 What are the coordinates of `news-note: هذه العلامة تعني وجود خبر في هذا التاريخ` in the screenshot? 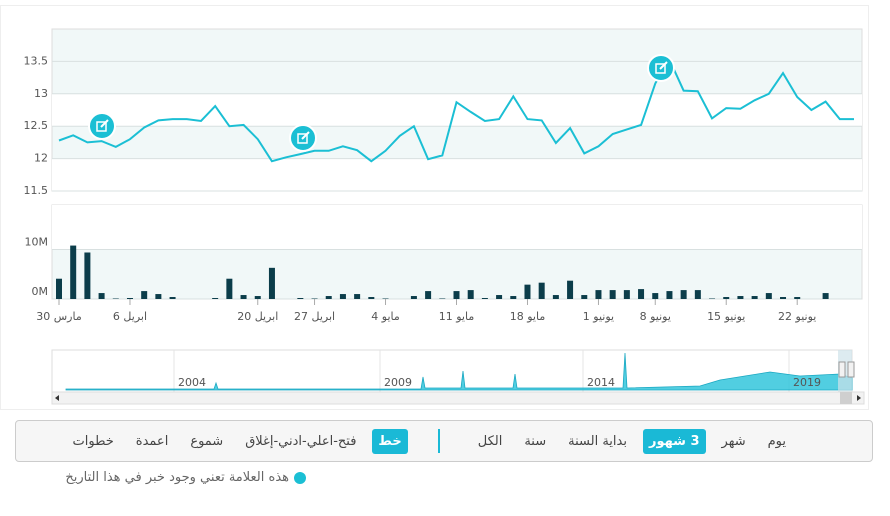 It's located at (161, 477).